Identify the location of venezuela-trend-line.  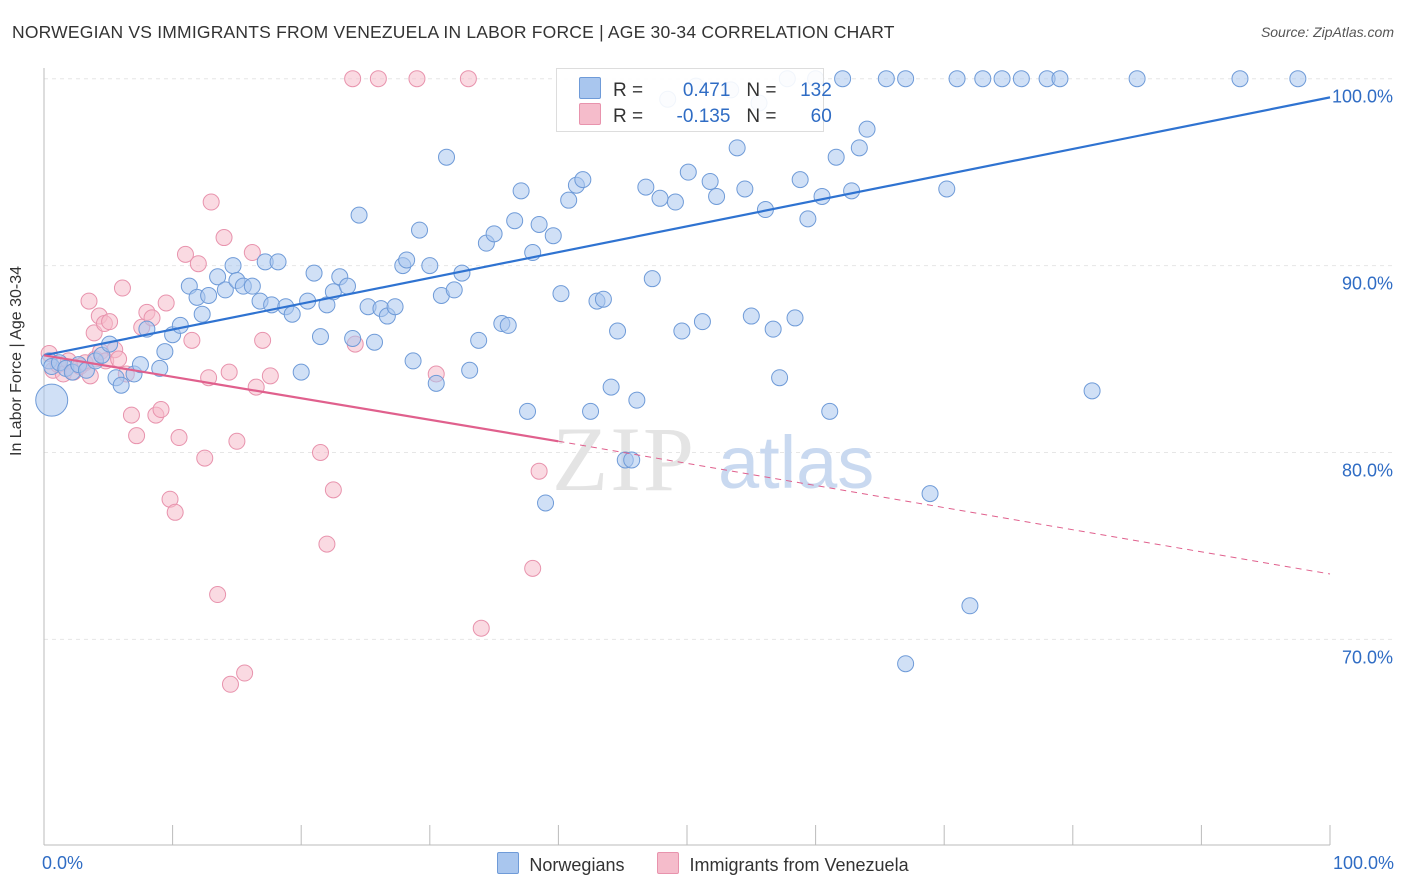
(301, 398).